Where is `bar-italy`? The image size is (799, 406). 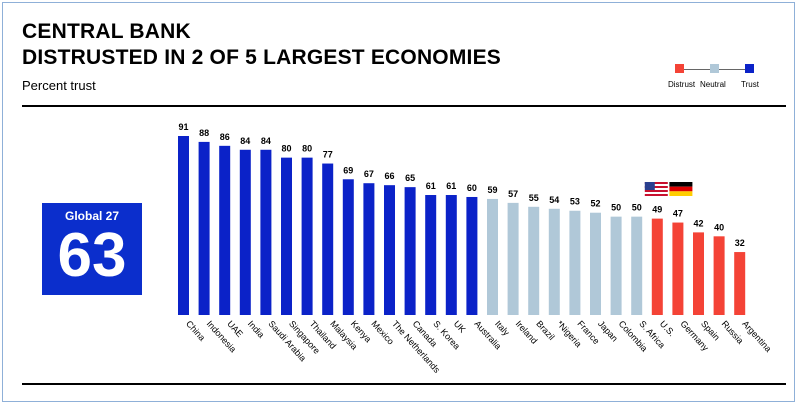
bar-italy is located at coordinates (492, 256).